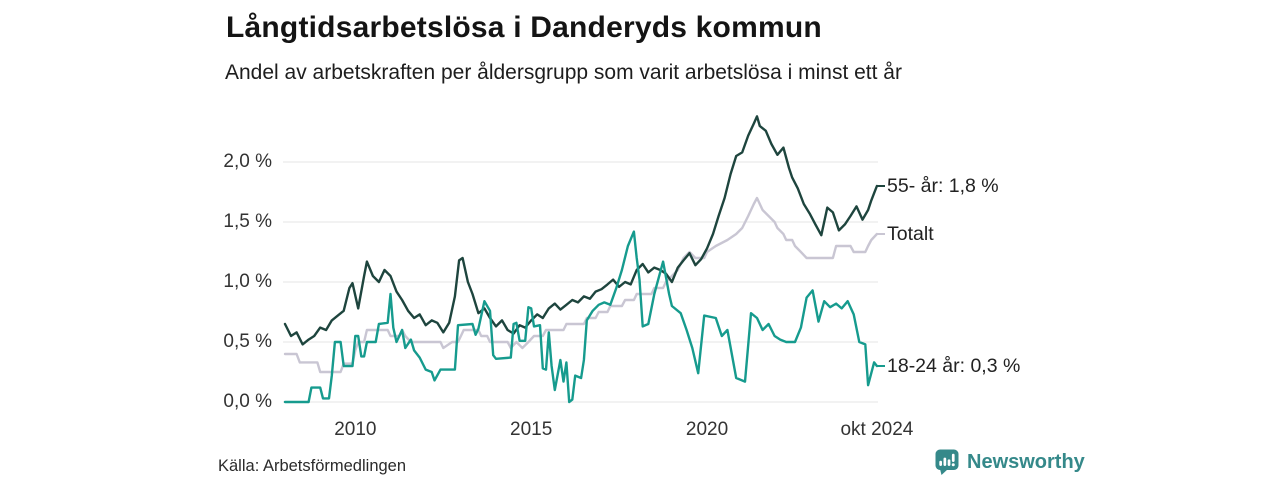 This screenshot has height=480, width=1280. What do you see at coordinates (877, 429) in the screenshot?
I see `x-axis-tick-label: okt 2024` at bounding box center [877, 429].